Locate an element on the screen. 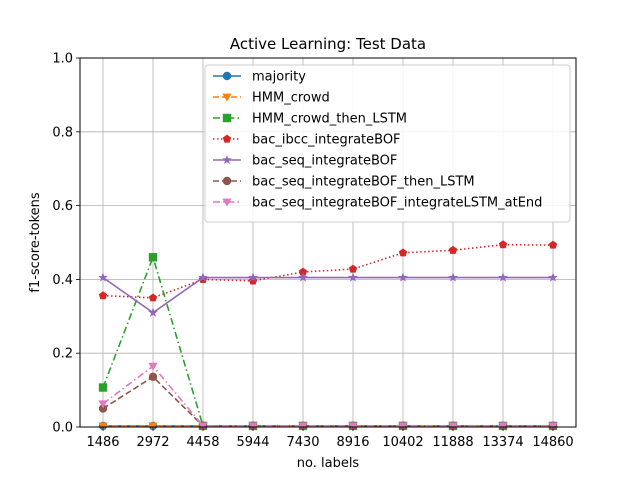 The image size is (640, 480). x-tick-label: 14860 is located at coordinates (552, 442).